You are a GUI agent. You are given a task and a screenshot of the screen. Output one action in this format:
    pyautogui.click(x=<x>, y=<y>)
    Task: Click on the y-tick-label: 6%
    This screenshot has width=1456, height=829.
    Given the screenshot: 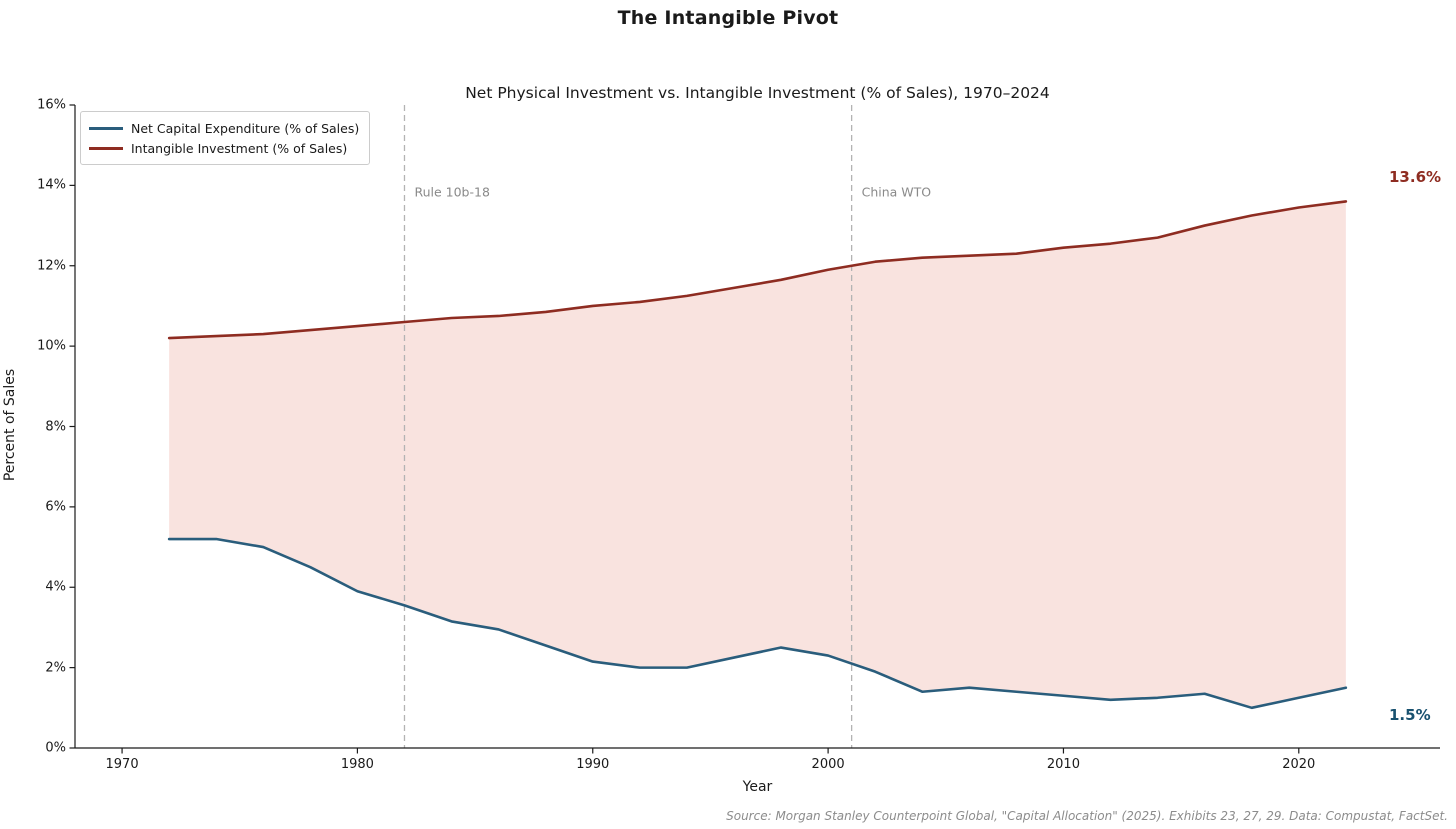 What is the action you would take?
    pyautogui.click(x=55, y=507)
    